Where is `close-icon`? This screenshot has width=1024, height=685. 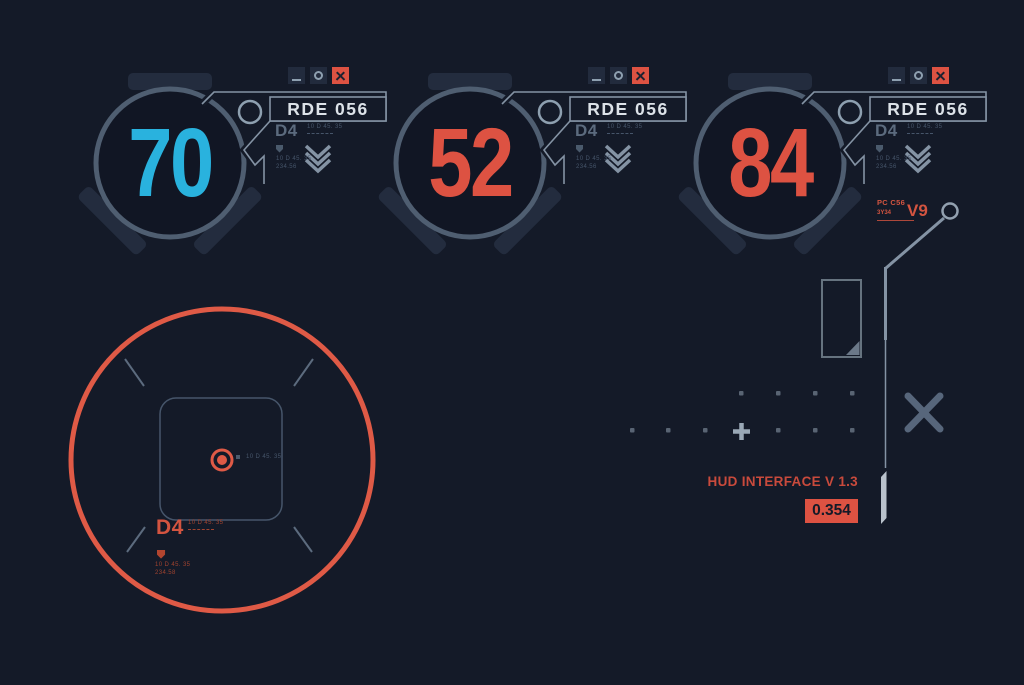
close-icon is located at coordinates (940, 75).